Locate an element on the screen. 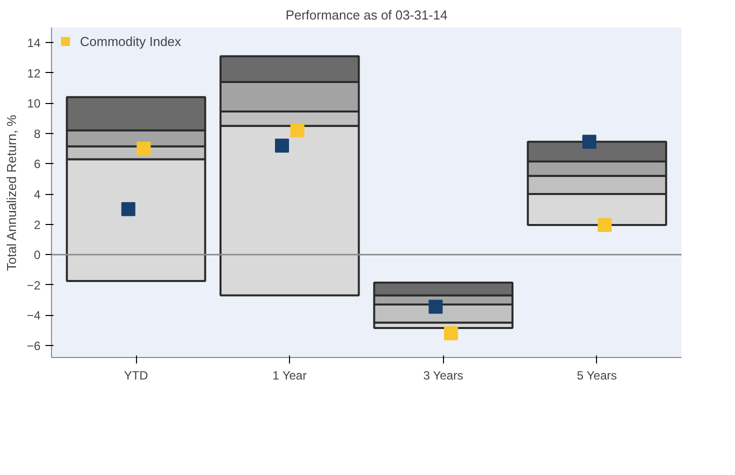 Image resolution: width=735 pixels, height=475 pixels. y-tick-label: 2 is located at coordinates (37, 225).